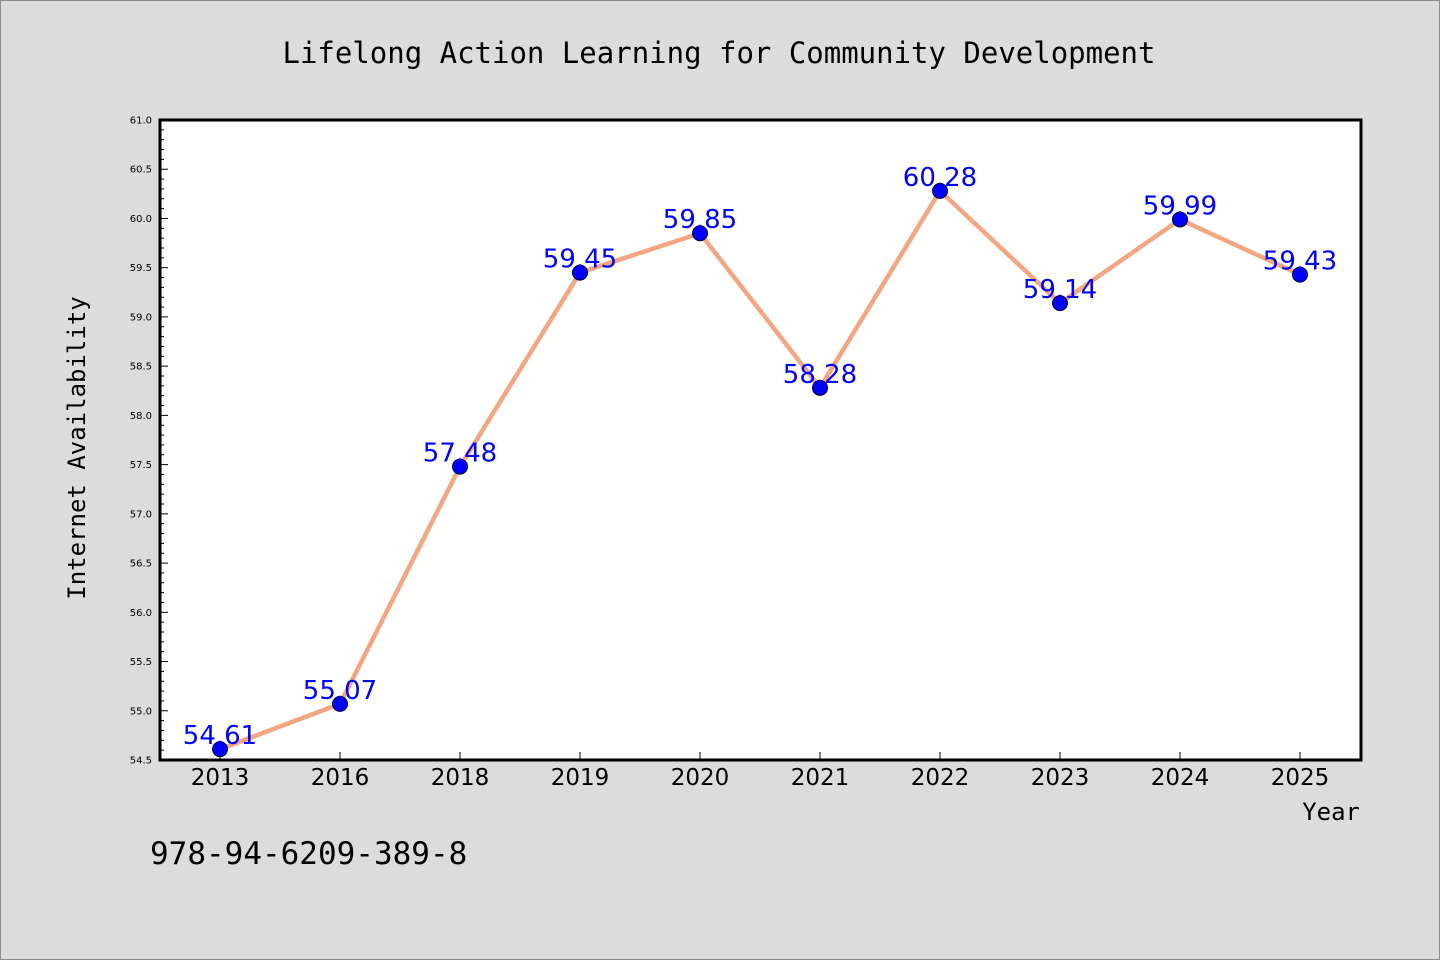 Image resolution: width=1440 pixels, height=960 pixels. I want to click on y-tick-label: 57.5, so click(141, 465).